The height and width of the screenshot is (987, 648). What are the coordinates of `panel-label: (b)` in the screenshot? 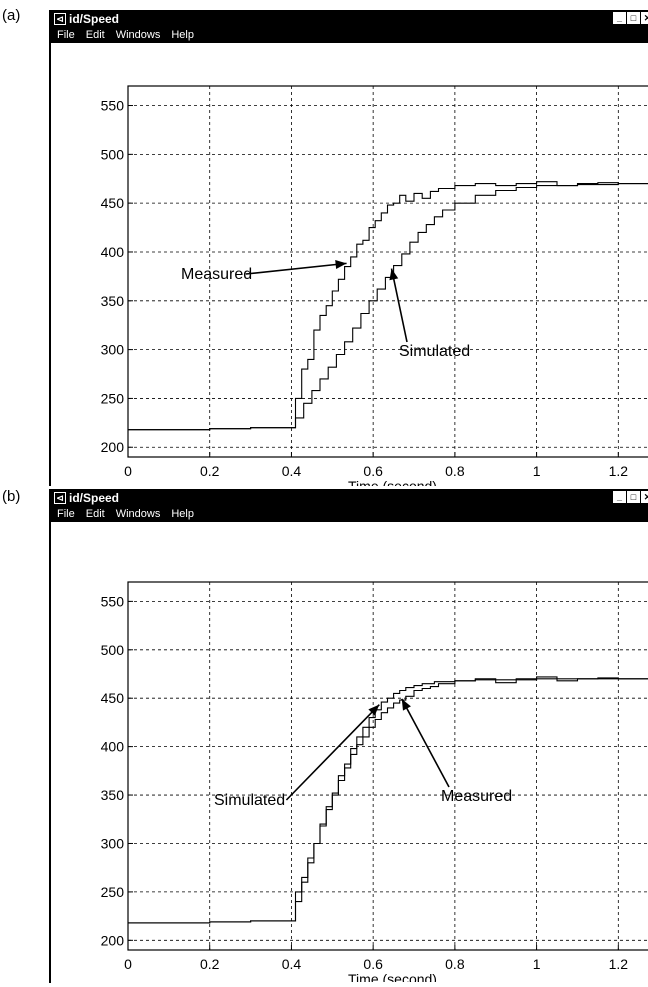 It's located at (11, 496).